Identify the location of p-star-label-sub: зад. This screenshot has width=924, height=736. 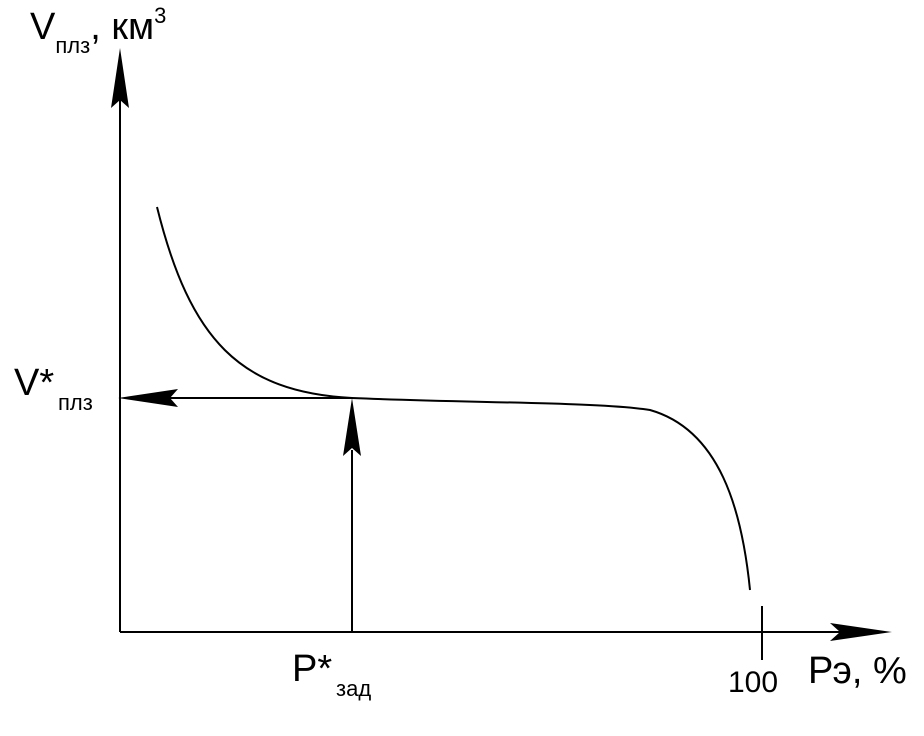
(354, 688).